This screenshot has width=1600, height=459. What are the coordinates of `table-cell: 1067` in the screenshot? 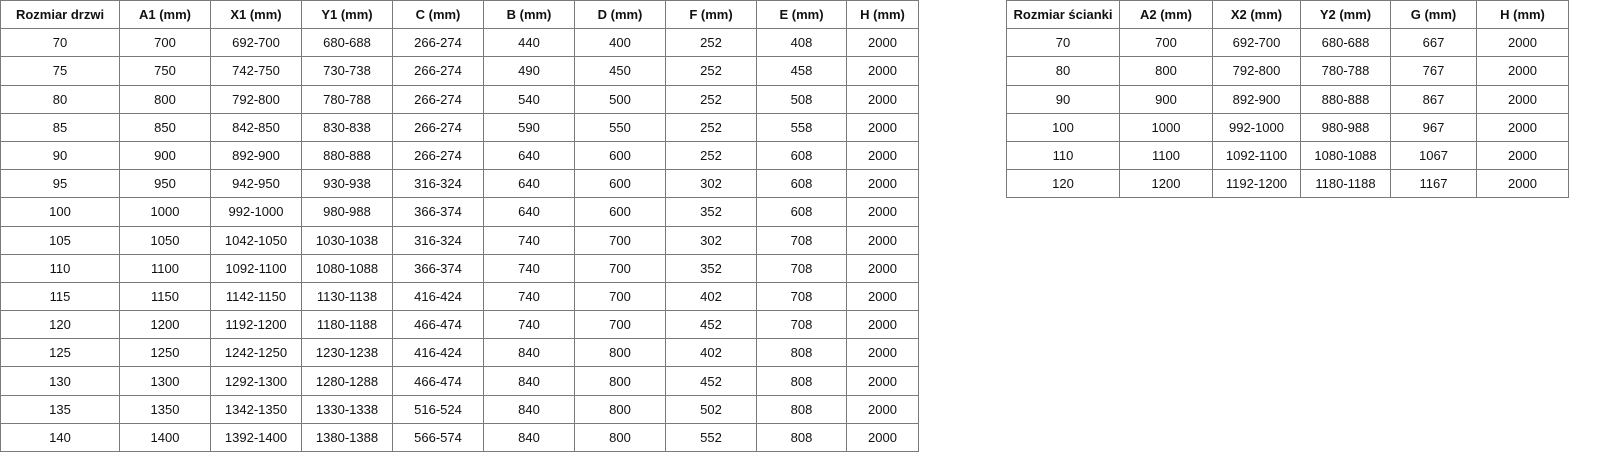 It's located at (1433, 155).